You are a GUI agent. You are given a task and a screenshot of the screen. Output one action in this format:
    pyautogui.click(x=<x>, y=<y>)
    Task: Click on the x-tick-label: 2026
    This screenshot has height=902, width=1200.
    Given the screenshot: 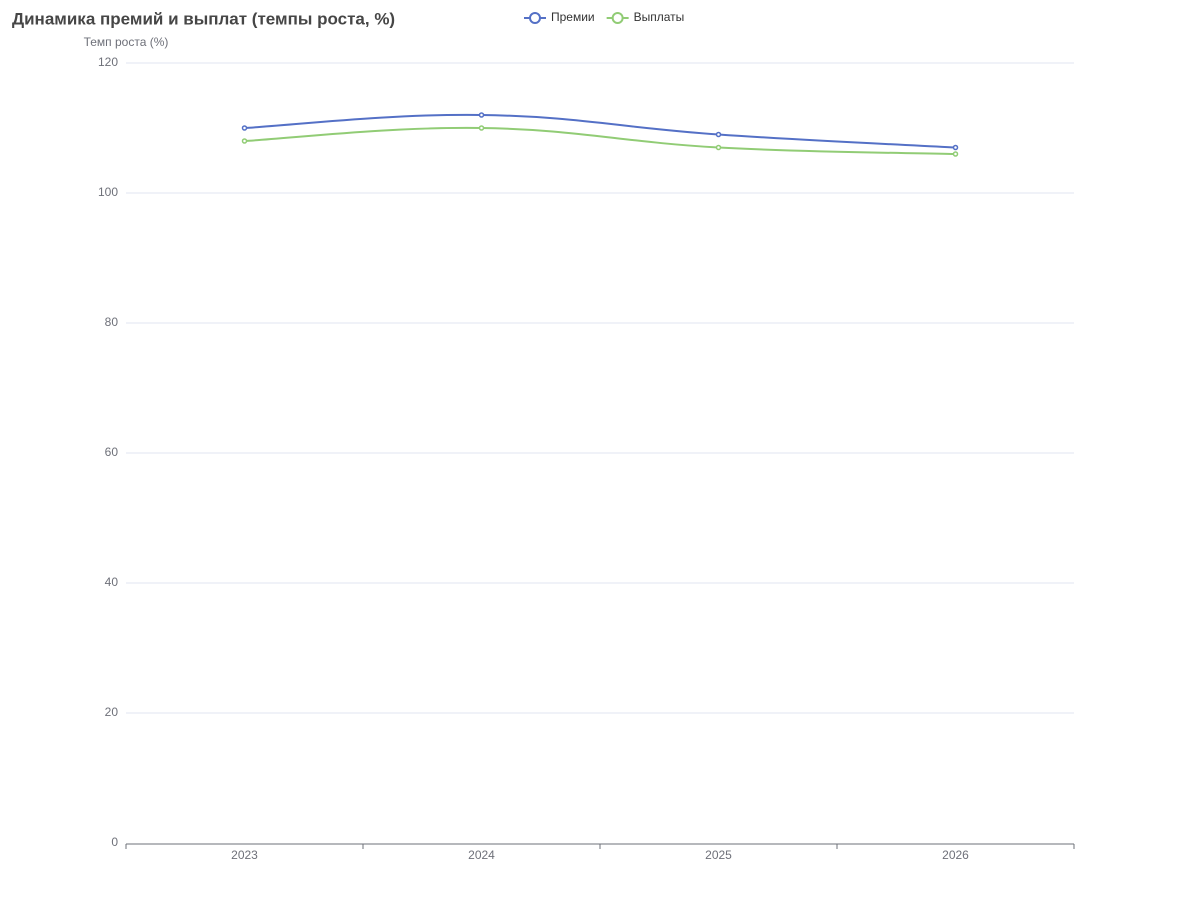 What is the action you would take?
    pyautogui.click(x=955, y=855)
    